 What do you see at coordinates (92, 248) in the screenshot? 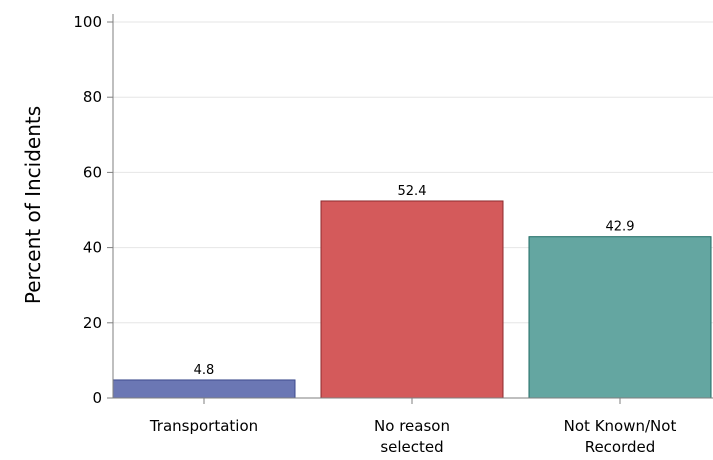
I see `y-tick-label: 40` at bounding box center [92, 248].